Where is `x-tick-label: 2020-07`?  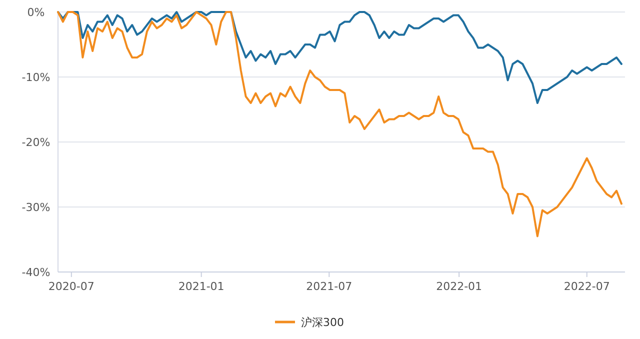 x-tick-label: 2020-07 is located at coordinates (71, 286).